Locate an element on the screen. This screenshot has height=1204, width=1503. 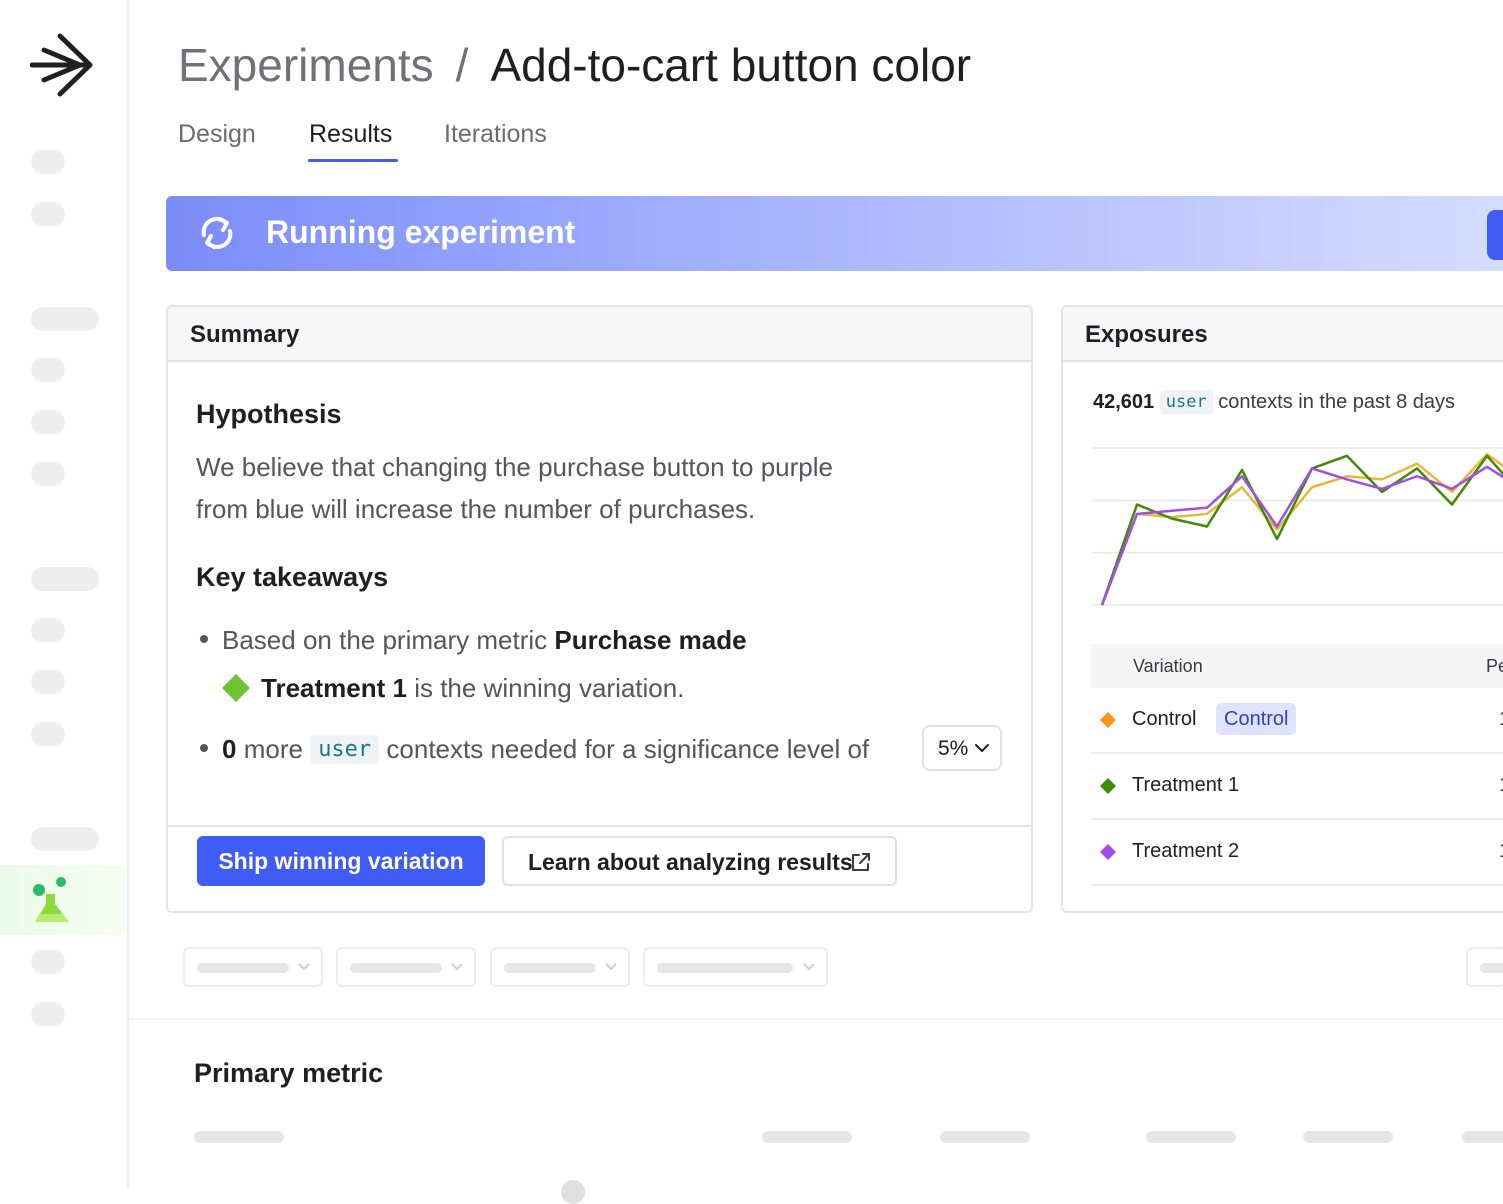
tab-iterations: Iterations is located at coordinates (495, 134).